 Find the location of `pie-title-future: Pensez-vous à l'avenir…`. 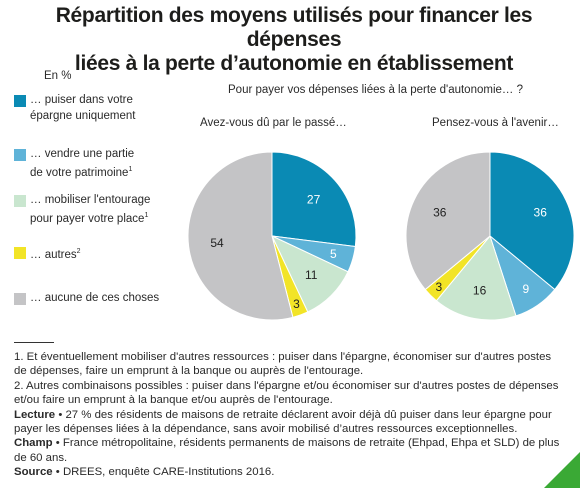

pie-title-future: Pensez-vous à l'avenir… is located at coordinates (495, 123).